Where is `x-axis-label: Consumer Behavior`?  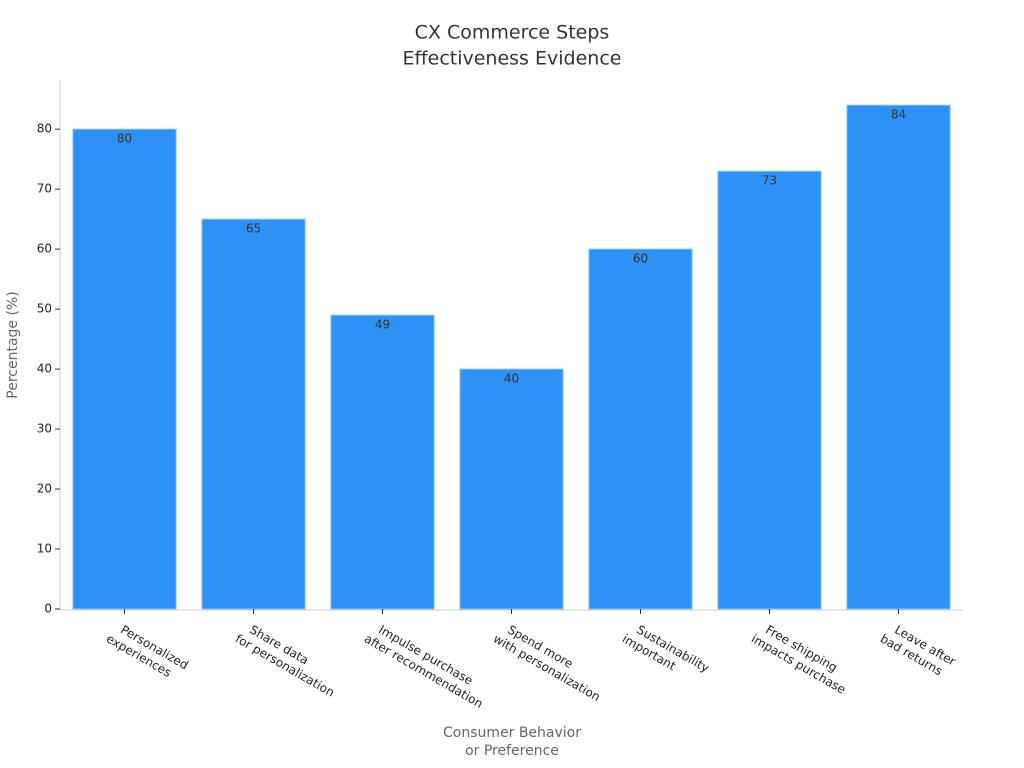 x-axis-label: Consumer Behavior is located at coordinates (512, 733).